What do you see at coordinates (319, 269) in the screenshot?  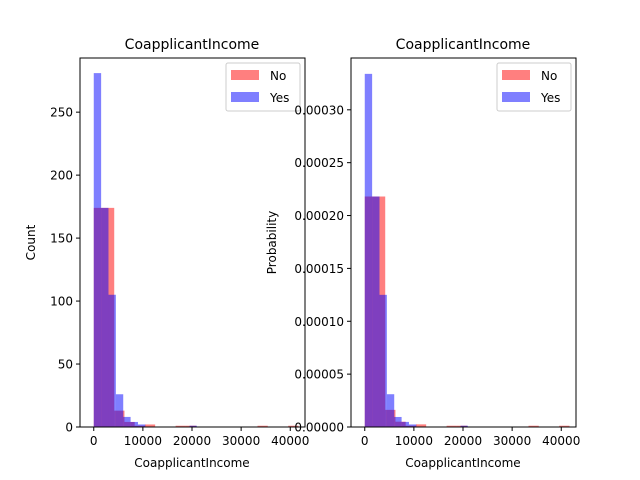 I see `right-y-tick-label-3: 0.00015` at bounding box center [319, 269].